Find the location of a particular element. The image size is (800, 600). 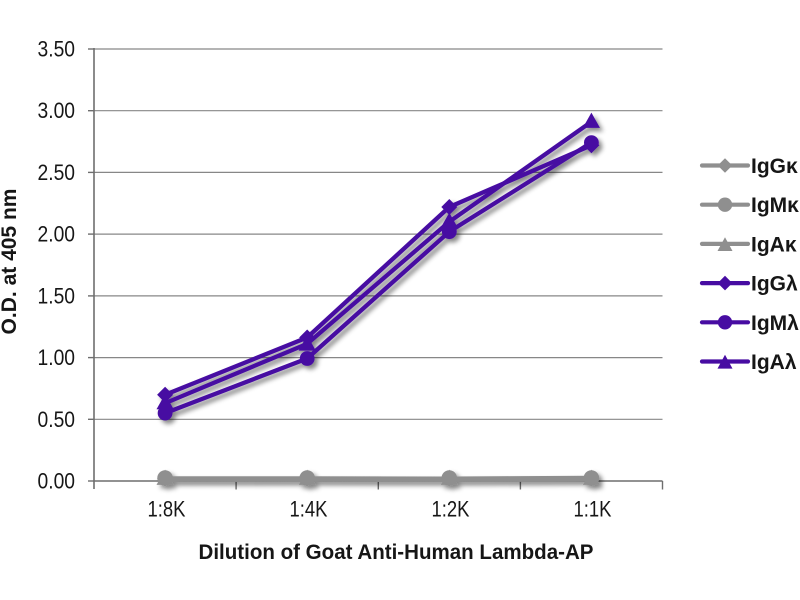

svg-text: 0.00 is located at coordinates (57, 481).